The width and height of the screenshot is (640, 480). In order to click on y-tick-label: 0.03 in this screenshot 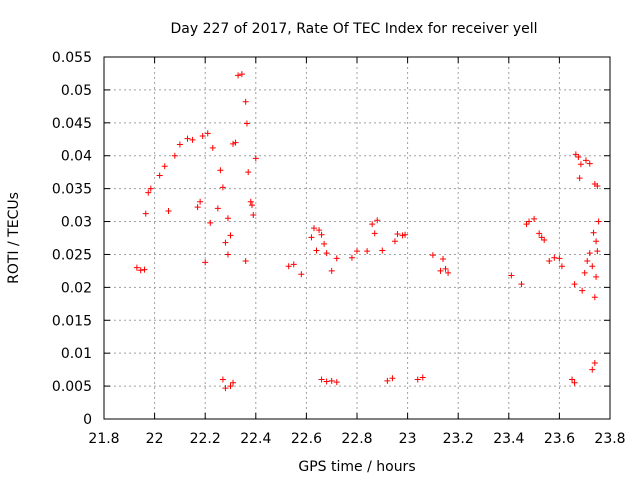, I will do `click(76, 223)`.